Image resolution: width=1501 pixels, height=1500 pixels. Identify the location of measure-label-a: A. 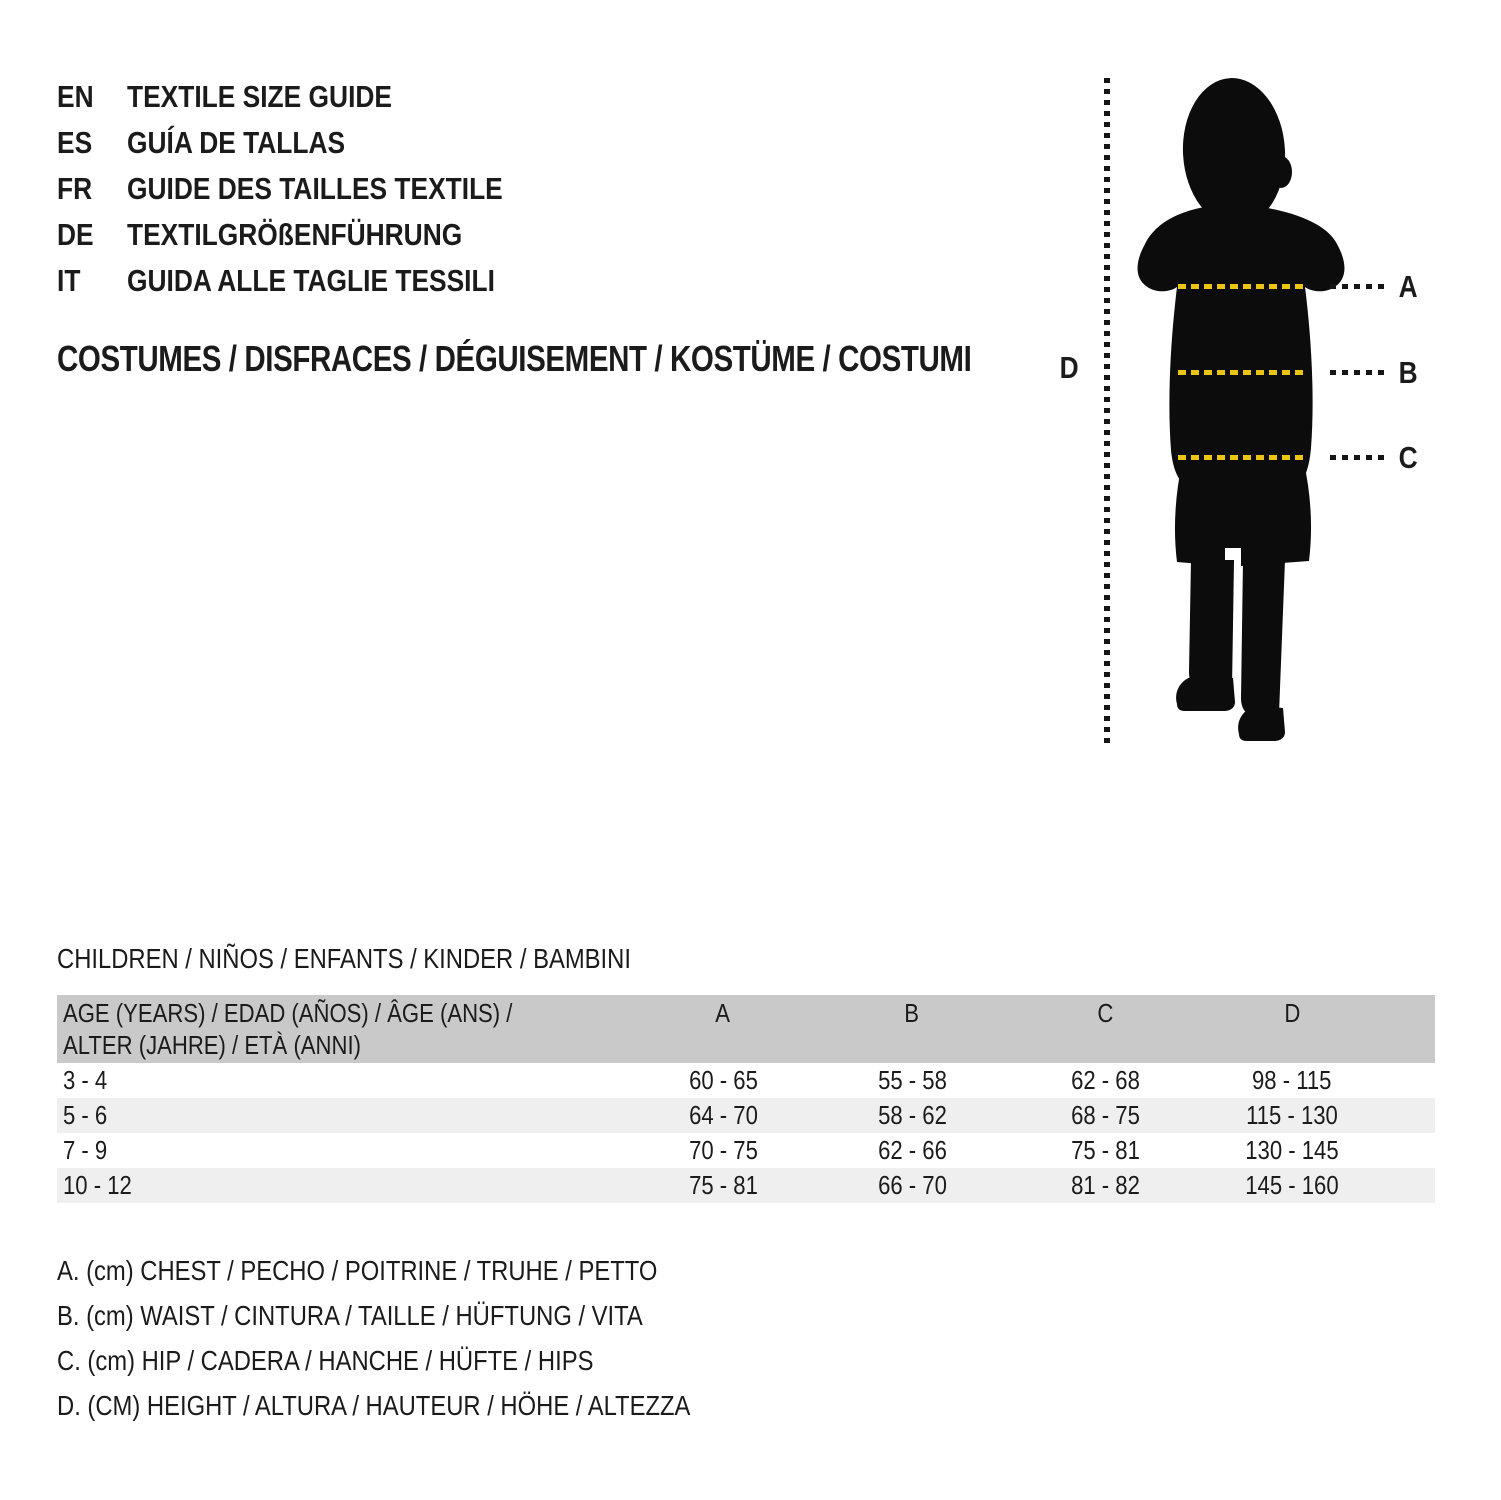
(1408, 286).